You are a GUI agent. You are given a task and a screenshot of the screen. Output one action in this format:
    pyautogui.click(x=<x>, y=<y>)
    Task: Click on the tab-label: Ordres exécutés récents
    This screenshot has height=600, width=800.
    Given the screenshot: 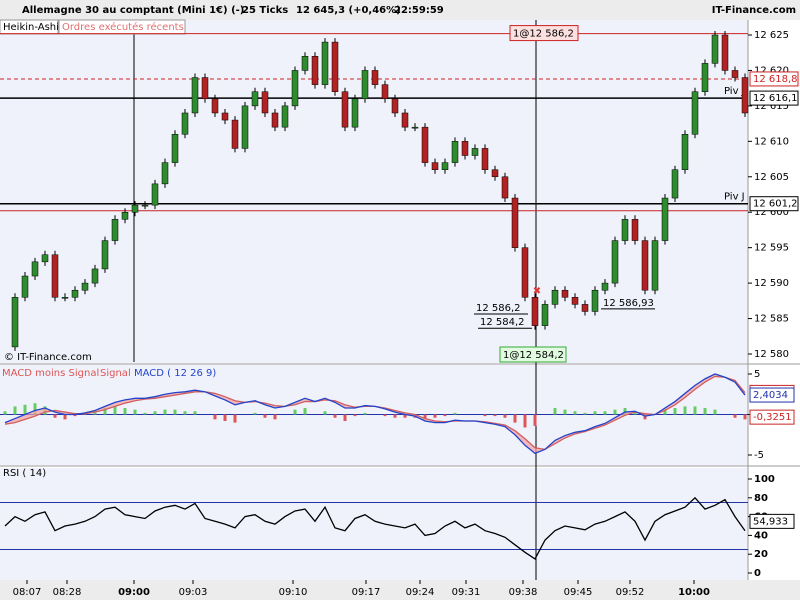 What is the action you would take?
    pyautogui.click(x=123, y=27)
    